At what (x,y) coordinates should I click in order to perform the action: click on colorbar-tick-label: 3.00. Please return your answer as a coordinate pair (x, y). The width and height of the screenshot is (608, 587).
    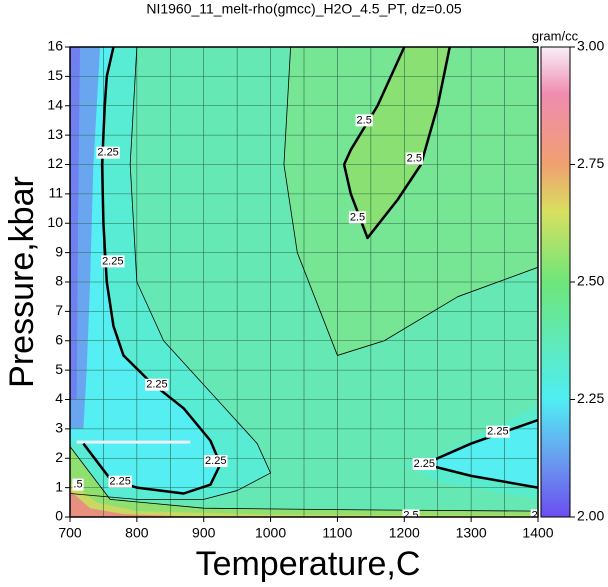
    Looking at the image, I should click on (590, 46).